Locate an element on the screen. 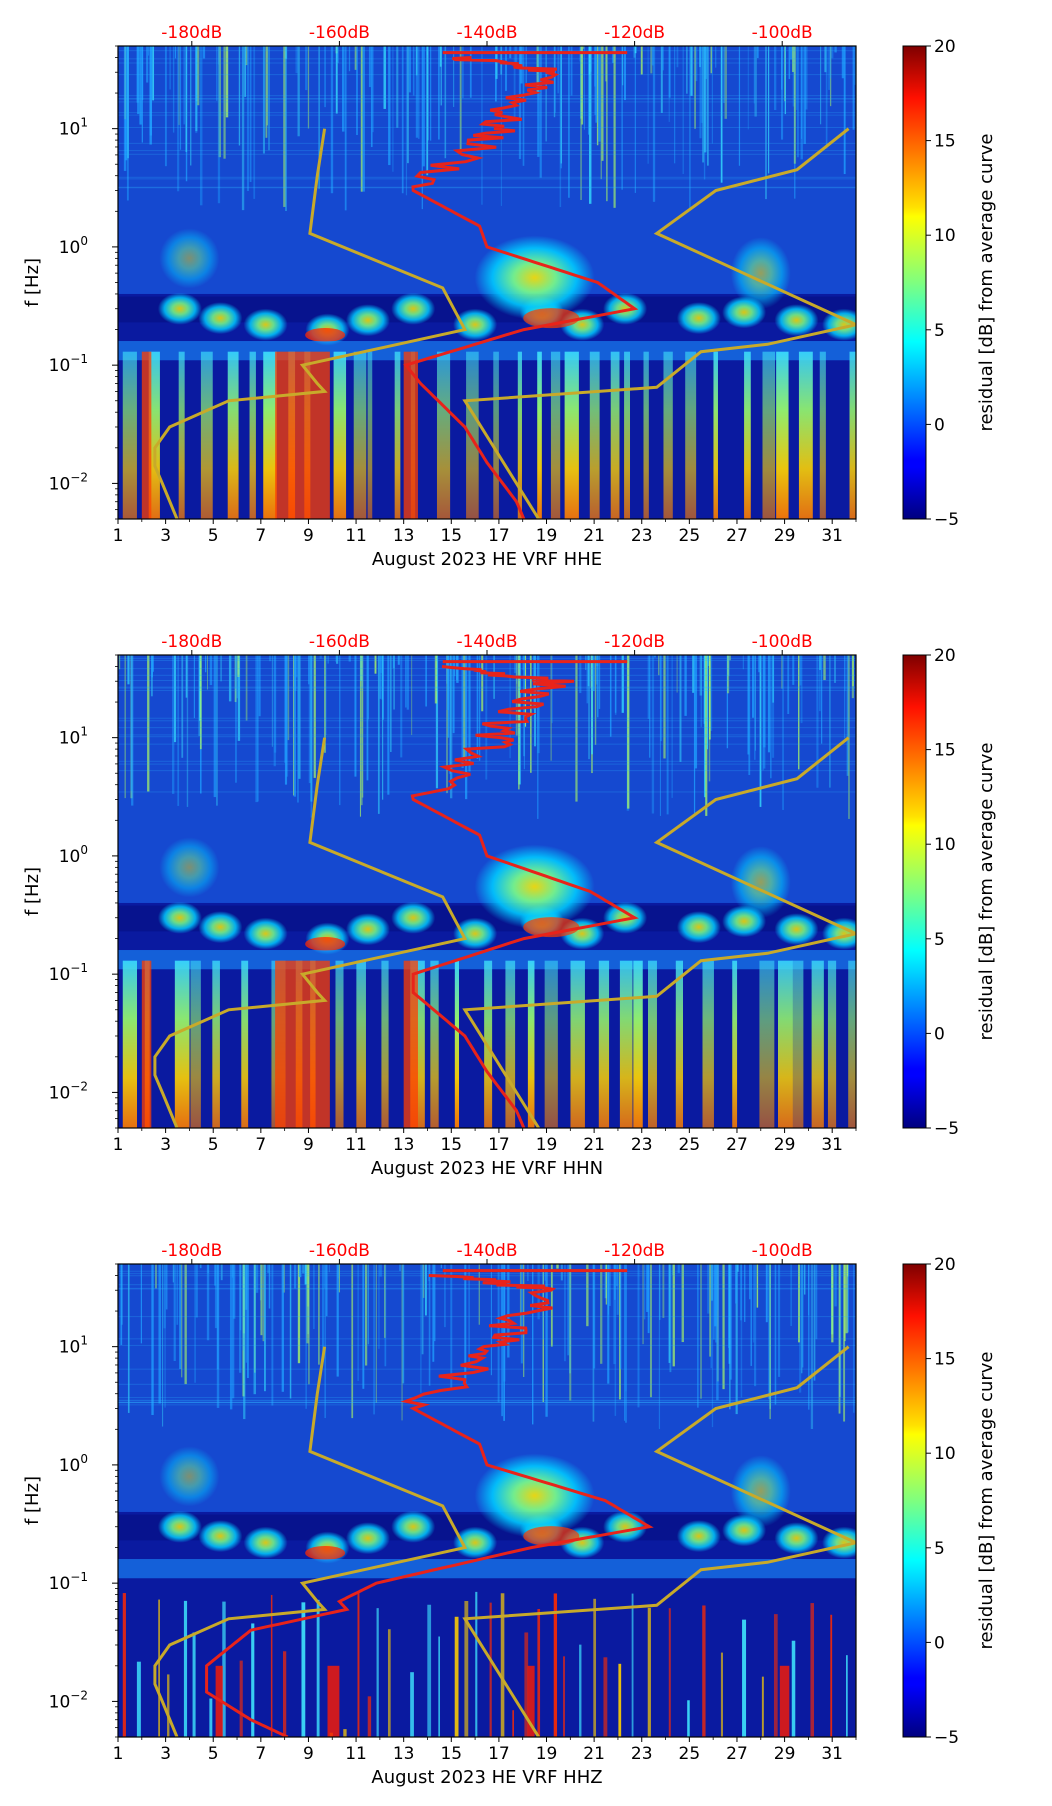 This screenshot has width=1052, height=1806. x-tick-label: 21 is located at coordinates (594, 1754).